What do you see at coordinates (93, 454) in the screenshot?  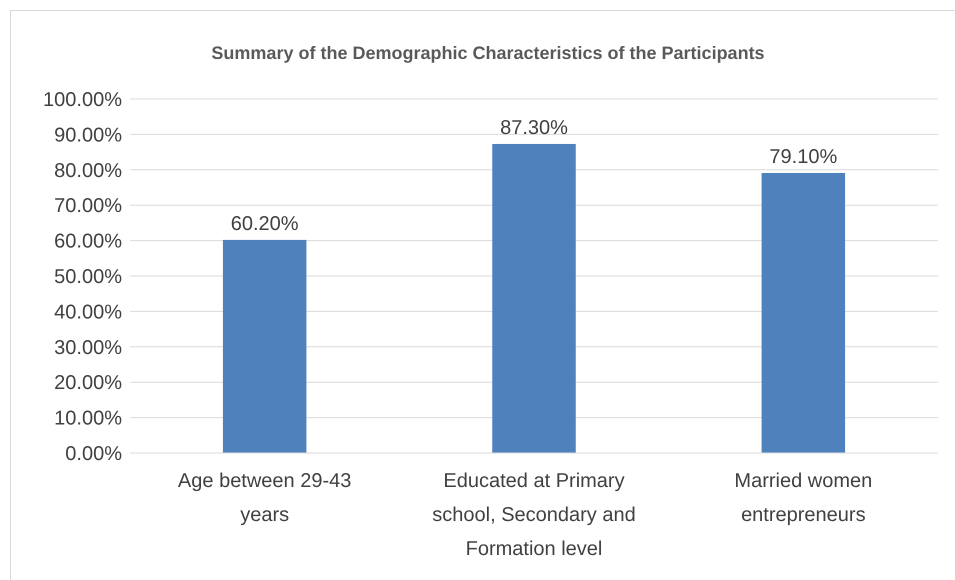 I see `y-tick-label: 0.00%` at bounding box center [93, 454].